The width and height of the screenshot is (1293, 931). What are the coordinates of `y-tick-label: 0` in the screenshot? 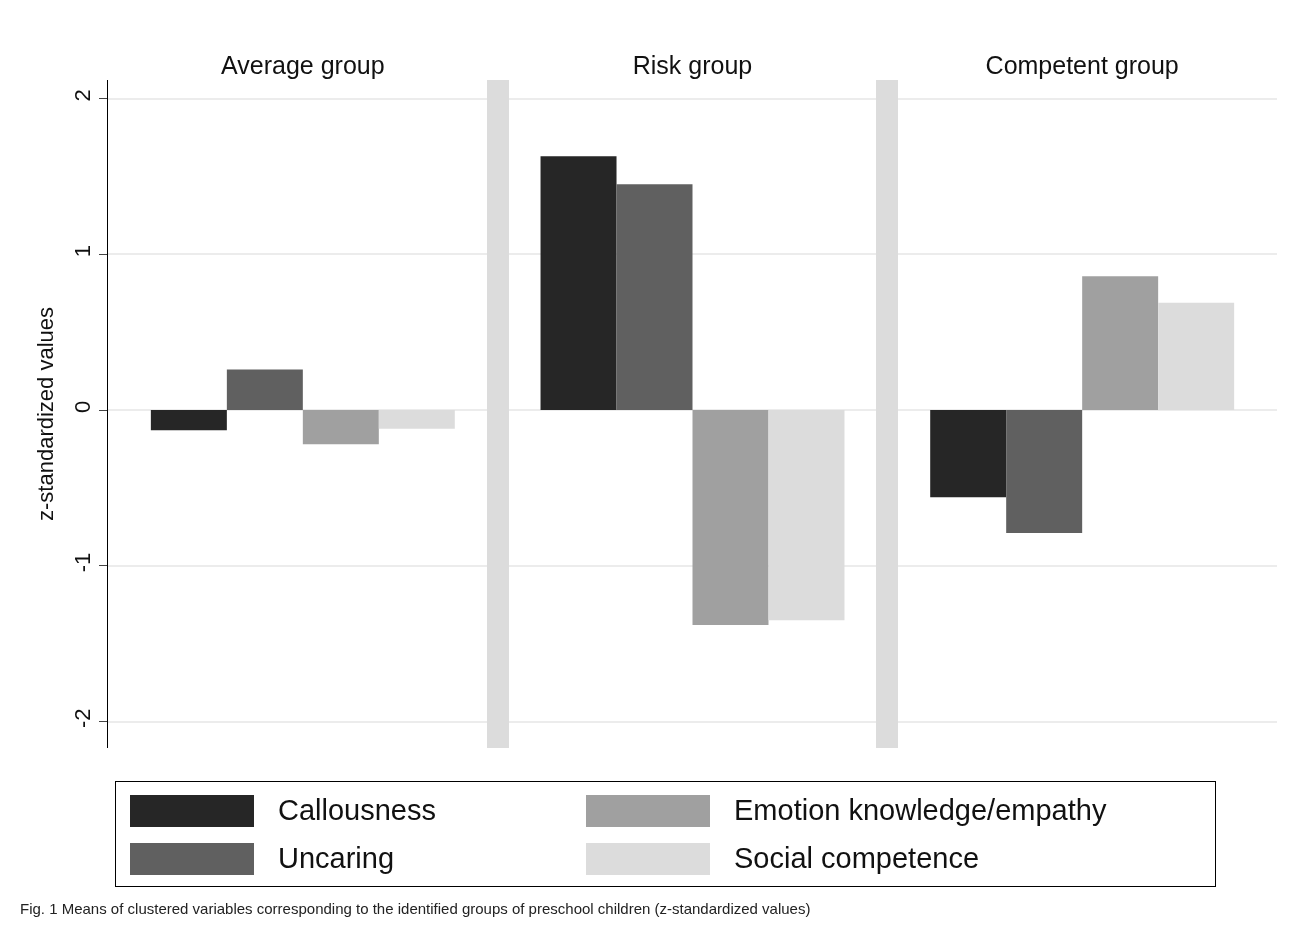 It's located at (83, 406).